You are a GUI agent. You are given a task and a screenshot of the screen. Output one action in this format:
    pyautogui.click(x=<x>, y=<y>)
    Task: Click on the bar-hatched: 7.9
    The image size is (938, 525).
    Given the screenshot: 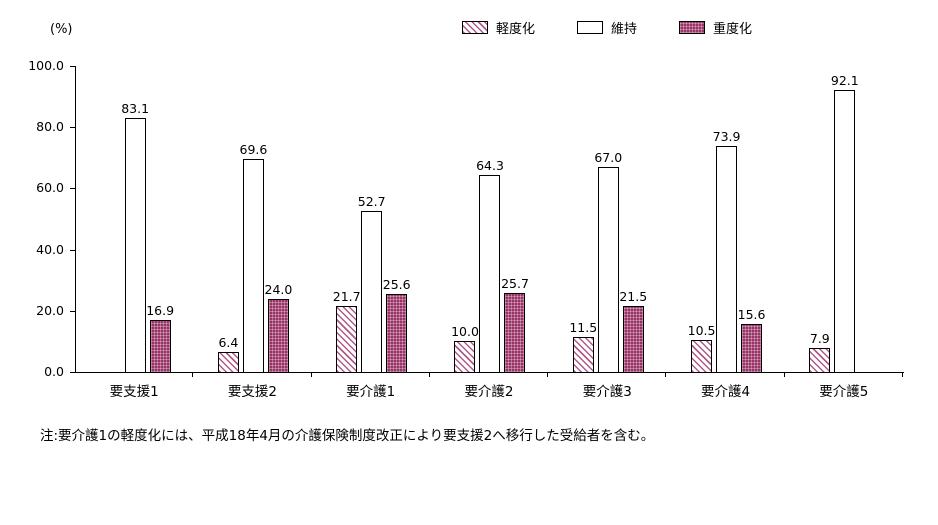 What is the action you would take?
    pyautogui.click(x=820, y=351)
    